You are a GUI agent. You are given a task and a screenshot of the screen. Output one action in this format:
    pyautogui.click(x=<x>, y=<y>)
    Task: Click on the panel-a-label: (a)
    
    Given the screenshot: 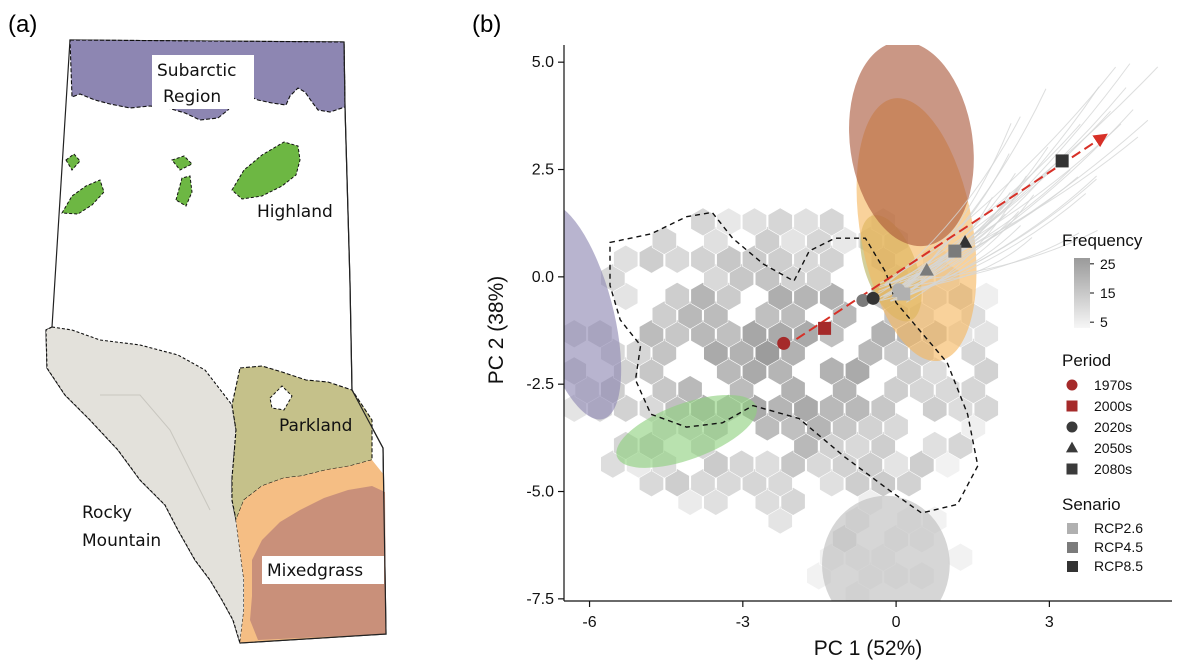 What is the action you would take?
    pyautogui.click(x=22, y=24)
    